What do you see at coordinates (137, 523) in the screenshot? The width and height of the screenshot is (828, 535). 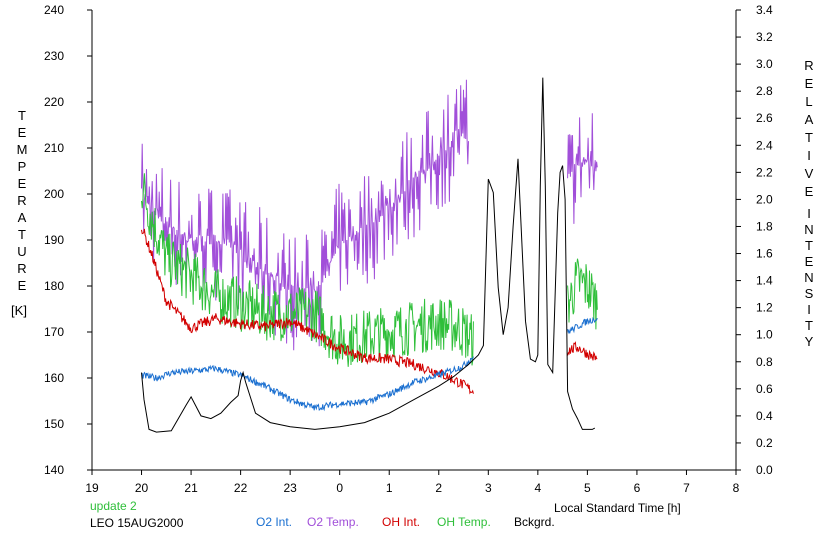 I see `footer-station: LEO 15AUG2000` at bounding box center [137, 523].